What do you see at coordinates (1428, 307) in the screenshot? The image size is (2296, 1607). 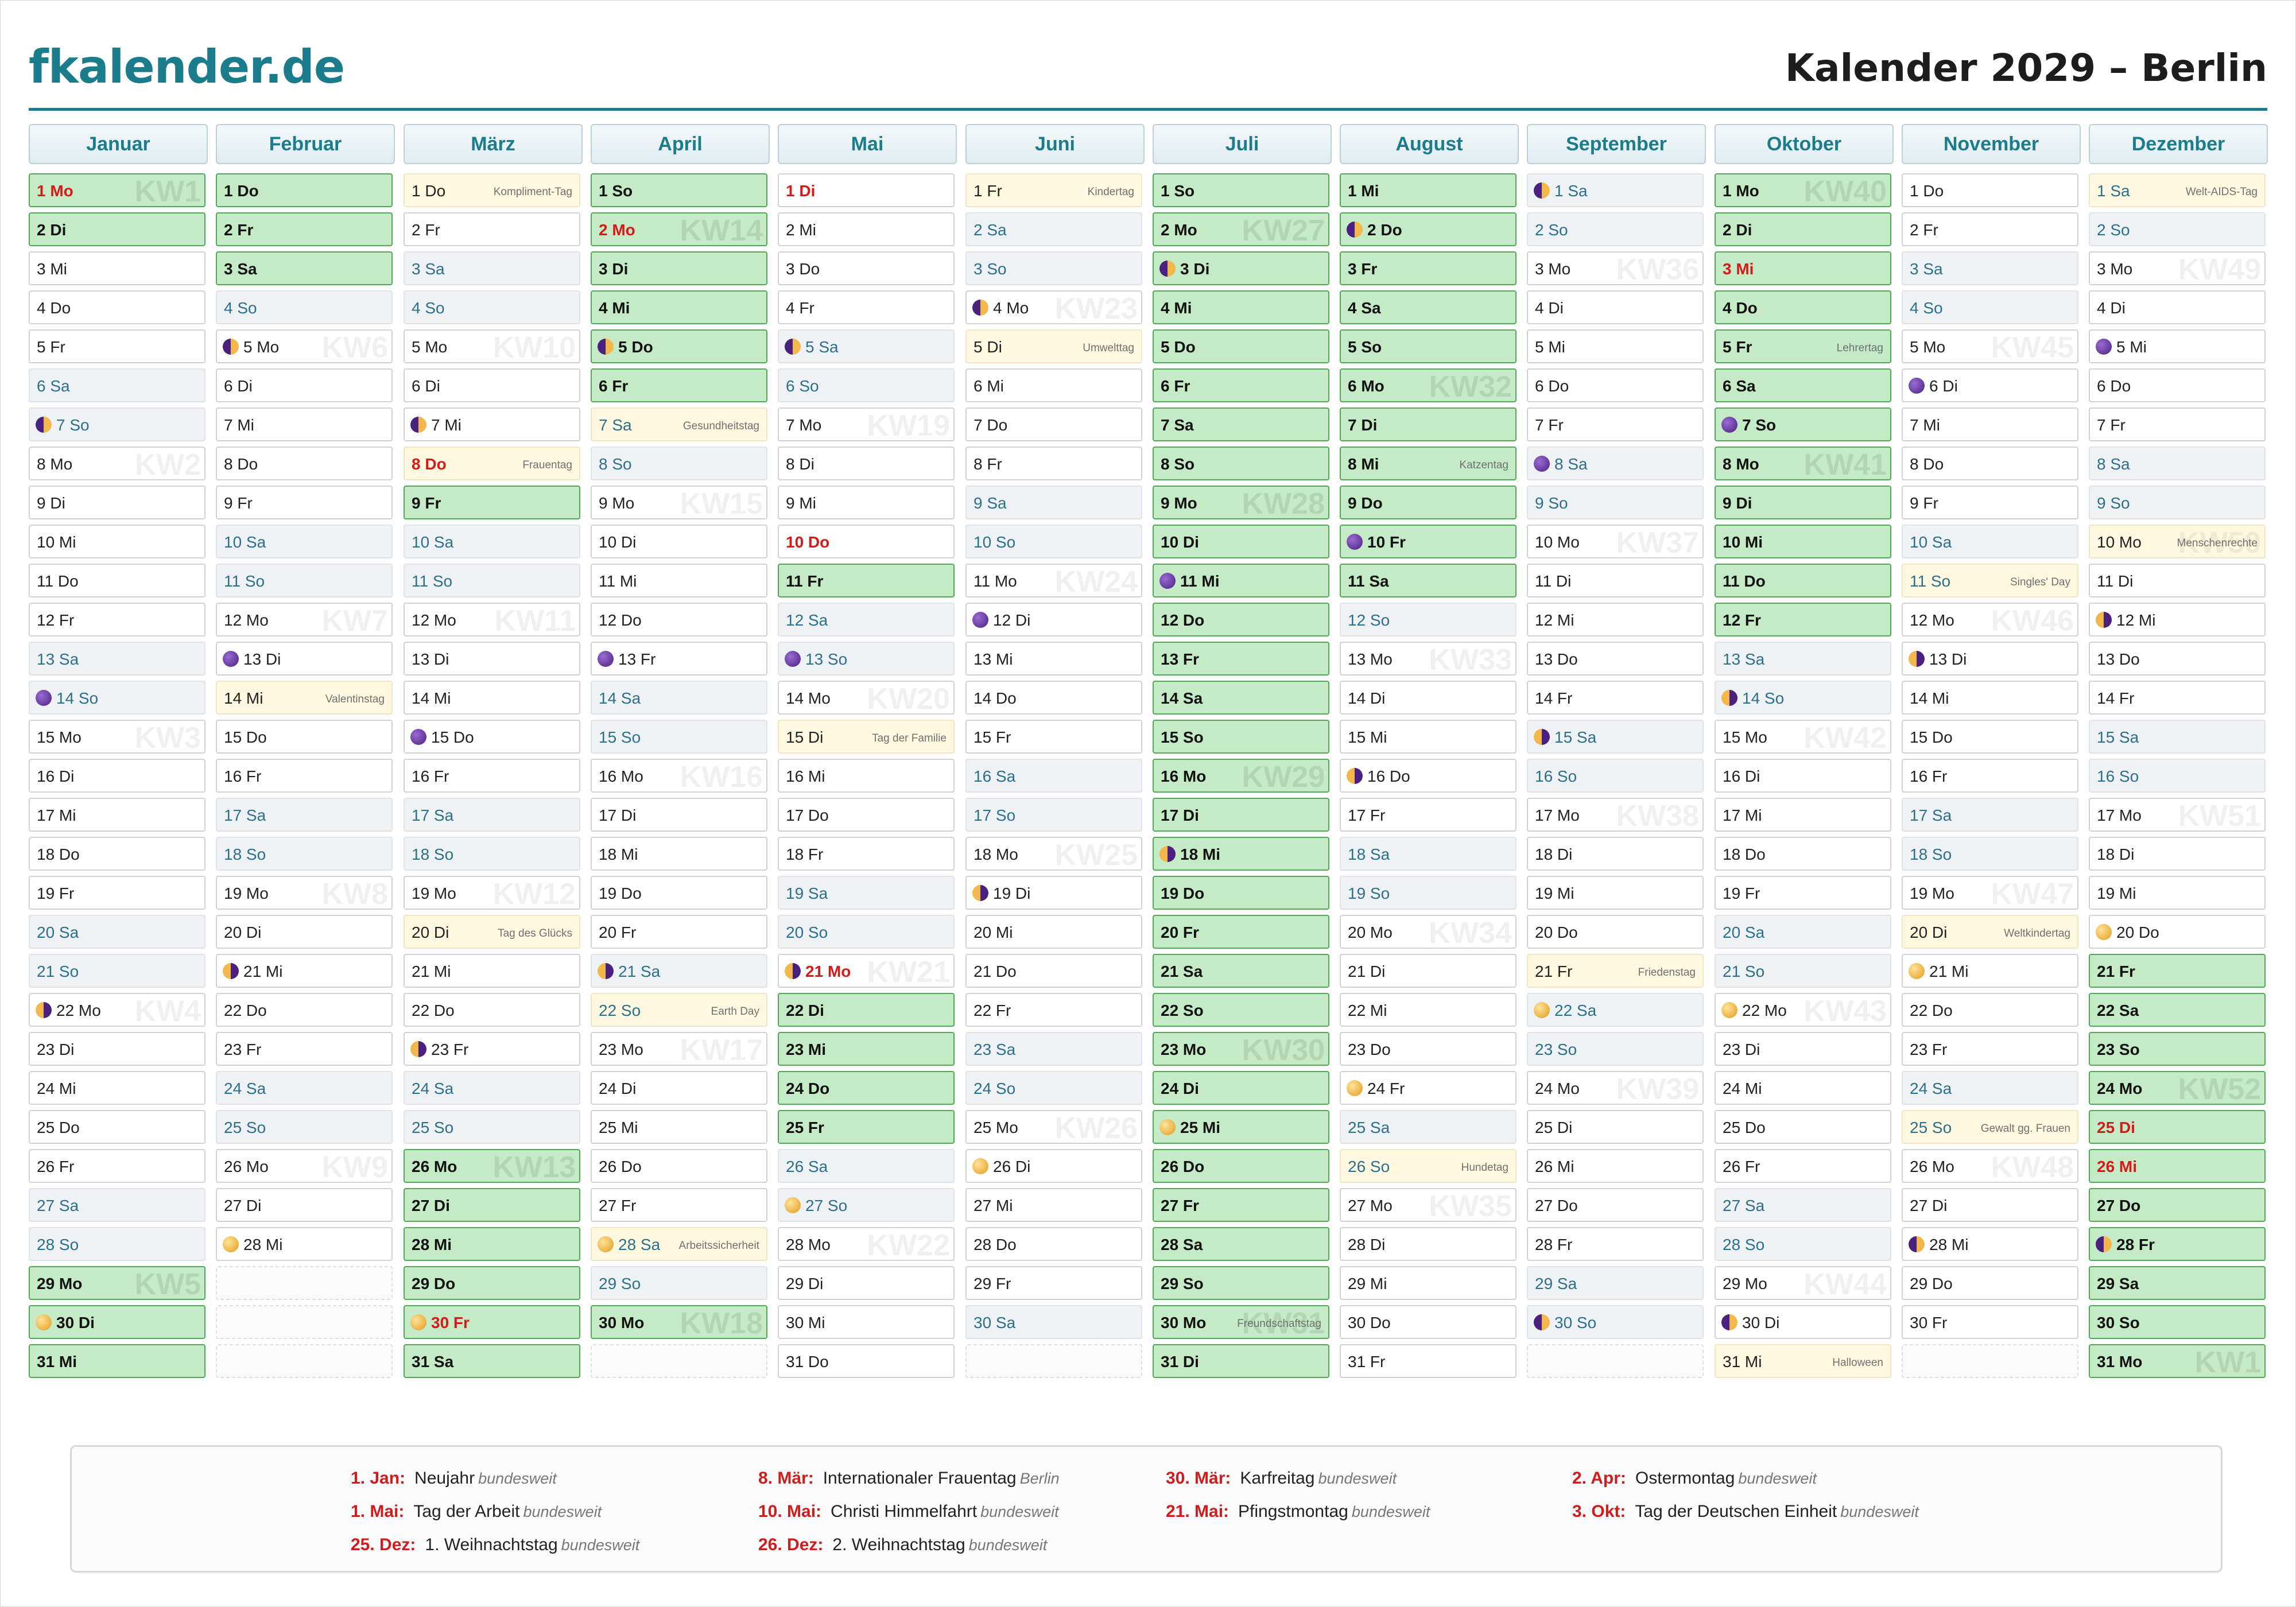 I see `day-cell: 4 Sa` at bounding box center [1428, 307].